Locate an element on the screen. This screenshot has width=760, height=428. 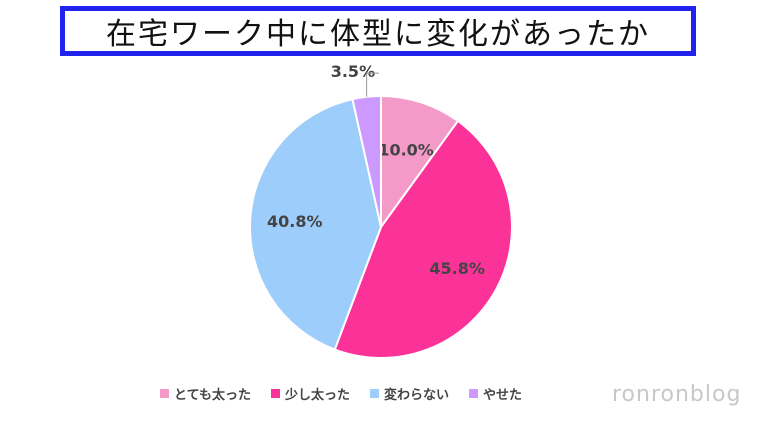
legend-label-slightly-gained: 少し太った is located at coordinates (317, 395).